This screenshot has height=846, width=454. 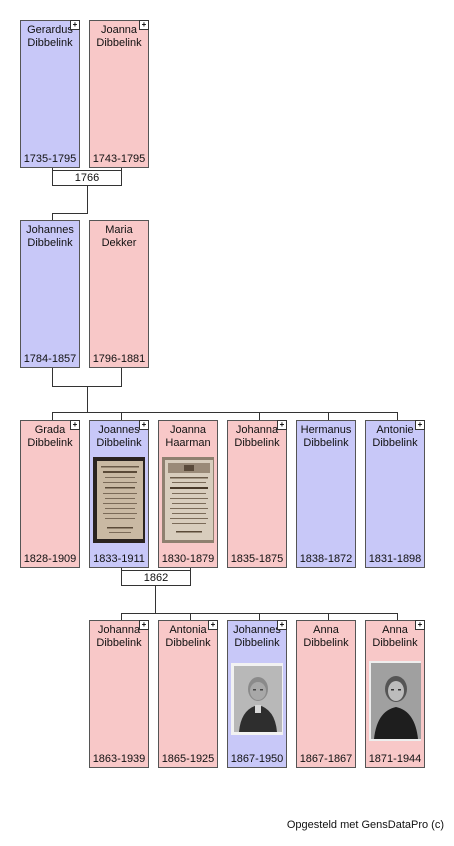 What do you see at coordinates (395, 559) in the screenshot?
I see `person-dates: 1831-1898` at bounding box center [395, 559].